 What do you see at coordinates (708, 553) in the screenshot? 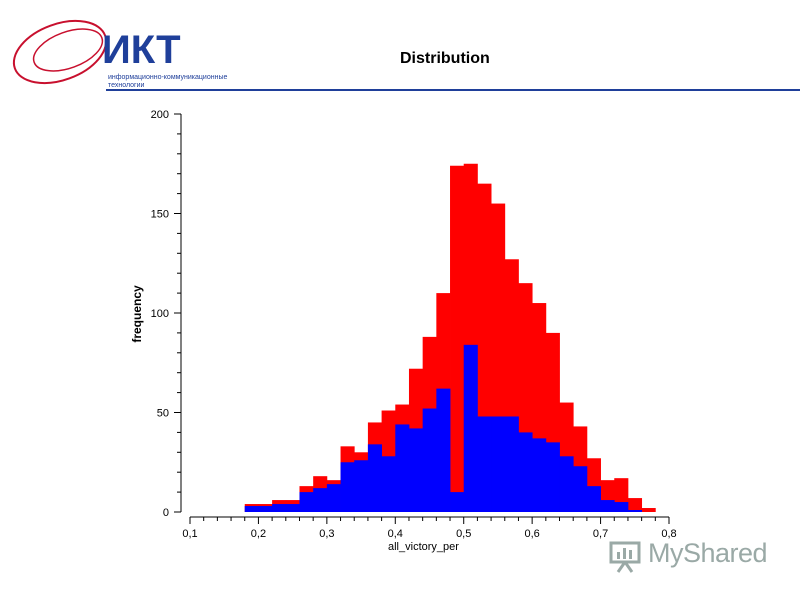
I see `watermark-text: MyShared` at bounding box center [708, 553].